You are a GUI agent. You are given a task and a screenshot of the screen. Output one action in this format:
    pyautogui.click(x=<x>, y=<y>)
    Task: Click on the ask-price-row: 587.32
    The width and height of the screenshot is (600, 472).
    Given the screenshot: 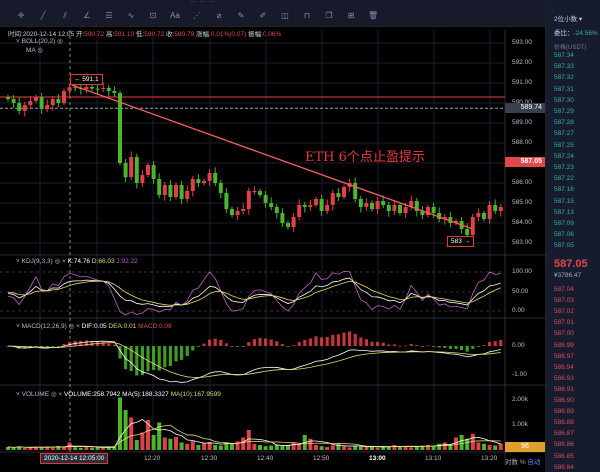 What is the action you would take?
    pyautogui.click(x=564, y=78)
    